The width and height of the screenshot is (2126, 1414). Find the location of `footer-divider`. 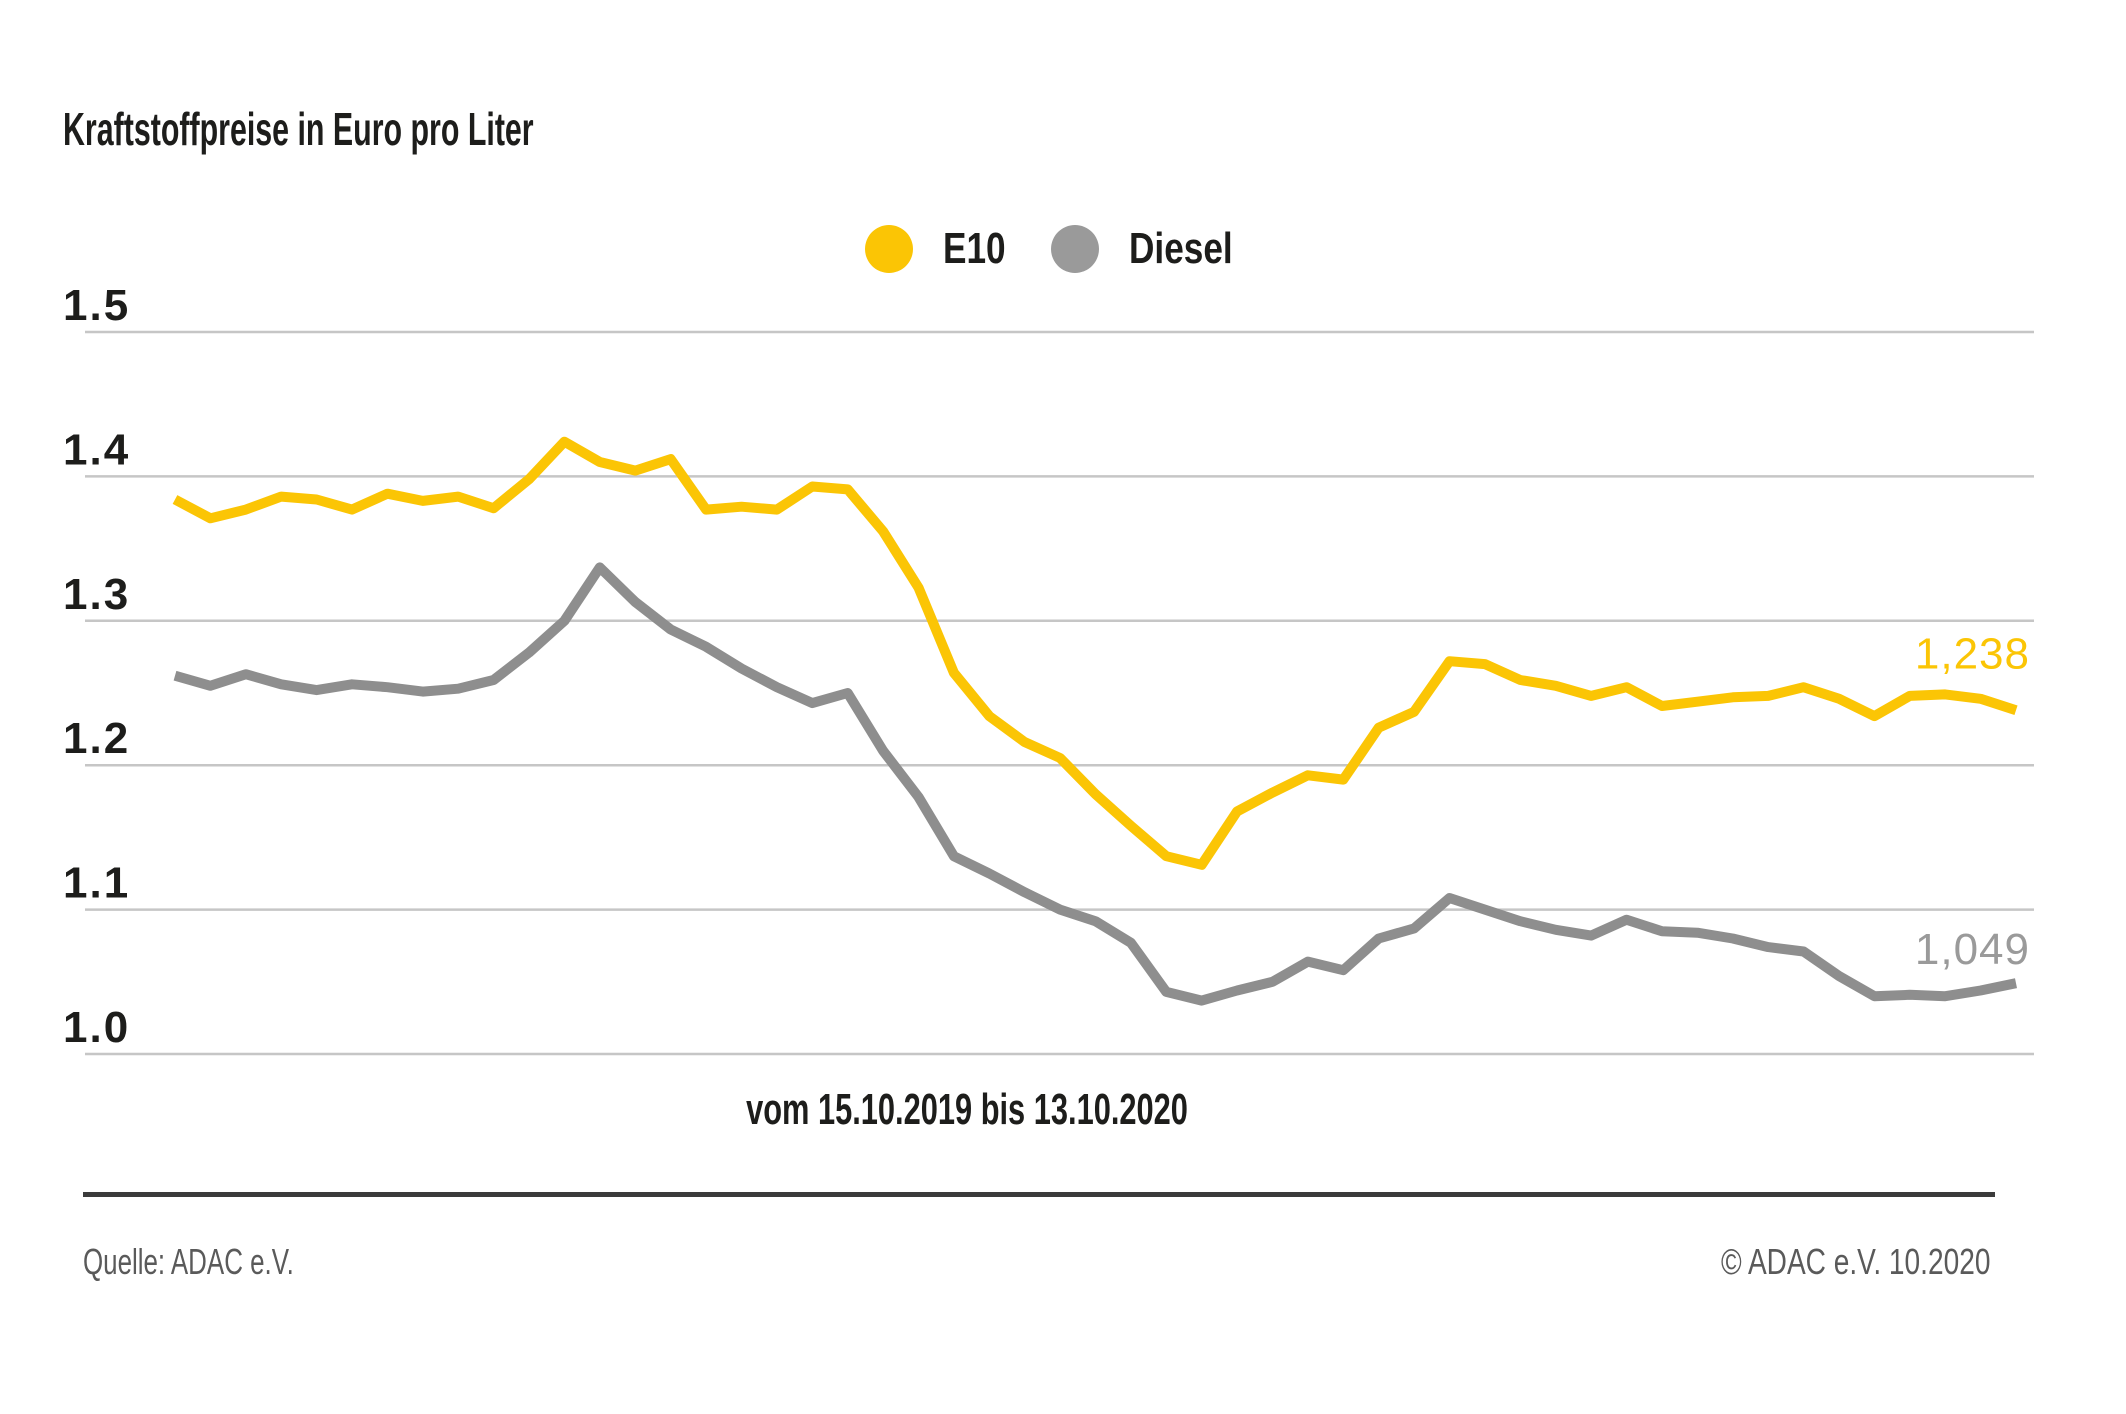

footer-divider is located at coordinates (1039, 1194).